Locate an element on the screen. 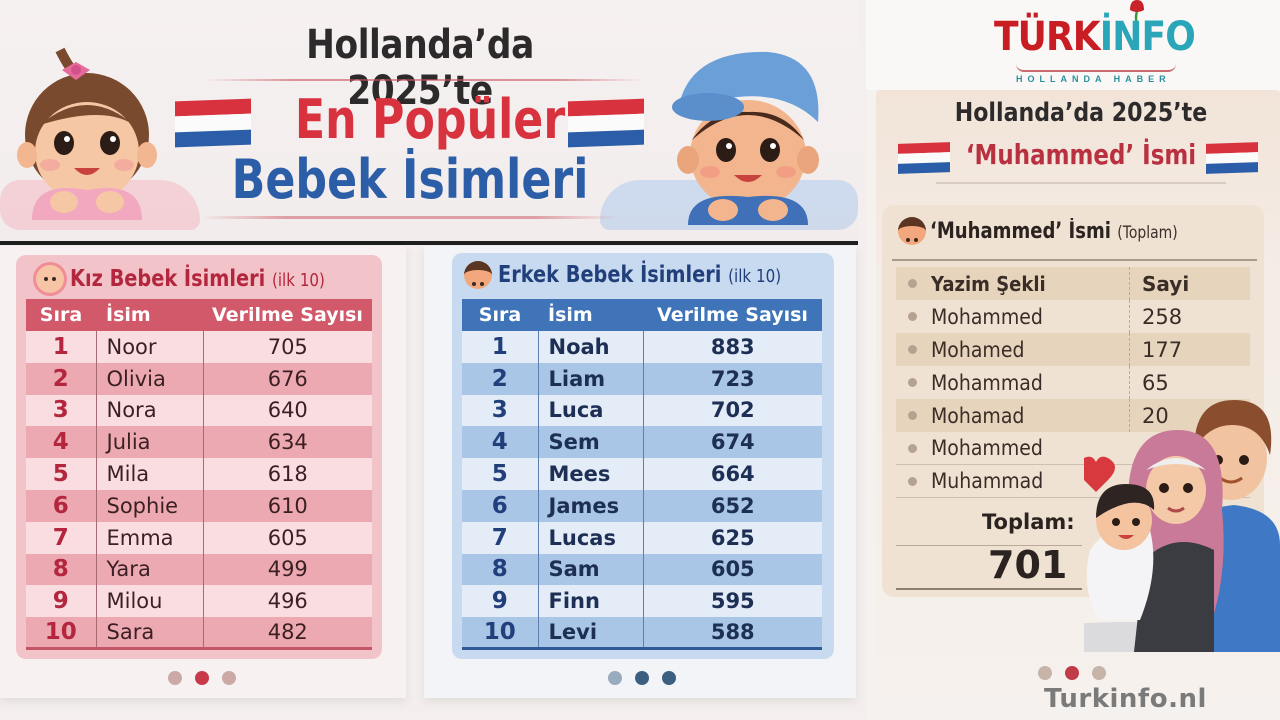 The width and height of the screenshot is (1280, 720). table-row: 1 Noor 705 is located at coordinates (199, 347).